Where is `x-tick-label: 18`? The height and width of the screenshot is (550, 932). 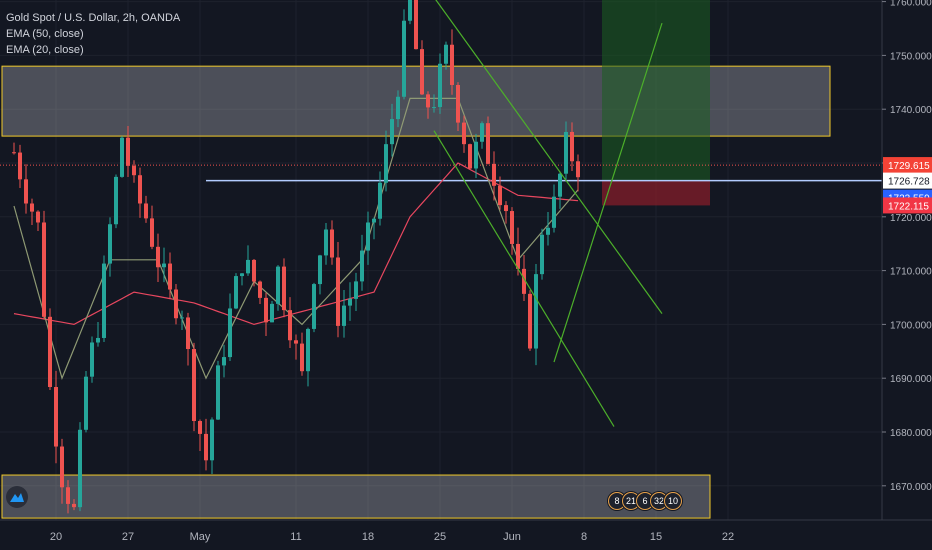 x-tick-label: 18 is located at coordinates (368, 537).